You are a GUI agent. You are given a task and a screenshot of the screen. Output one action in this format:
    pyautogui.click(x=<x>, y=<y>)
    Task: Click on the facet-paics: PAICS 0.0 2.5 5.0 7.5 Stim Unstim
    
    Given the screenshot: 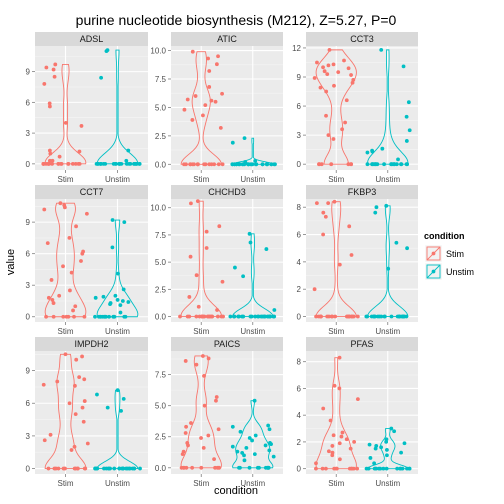 What is the action you would take?
    pyautogui.click(x=219, y=412)
    